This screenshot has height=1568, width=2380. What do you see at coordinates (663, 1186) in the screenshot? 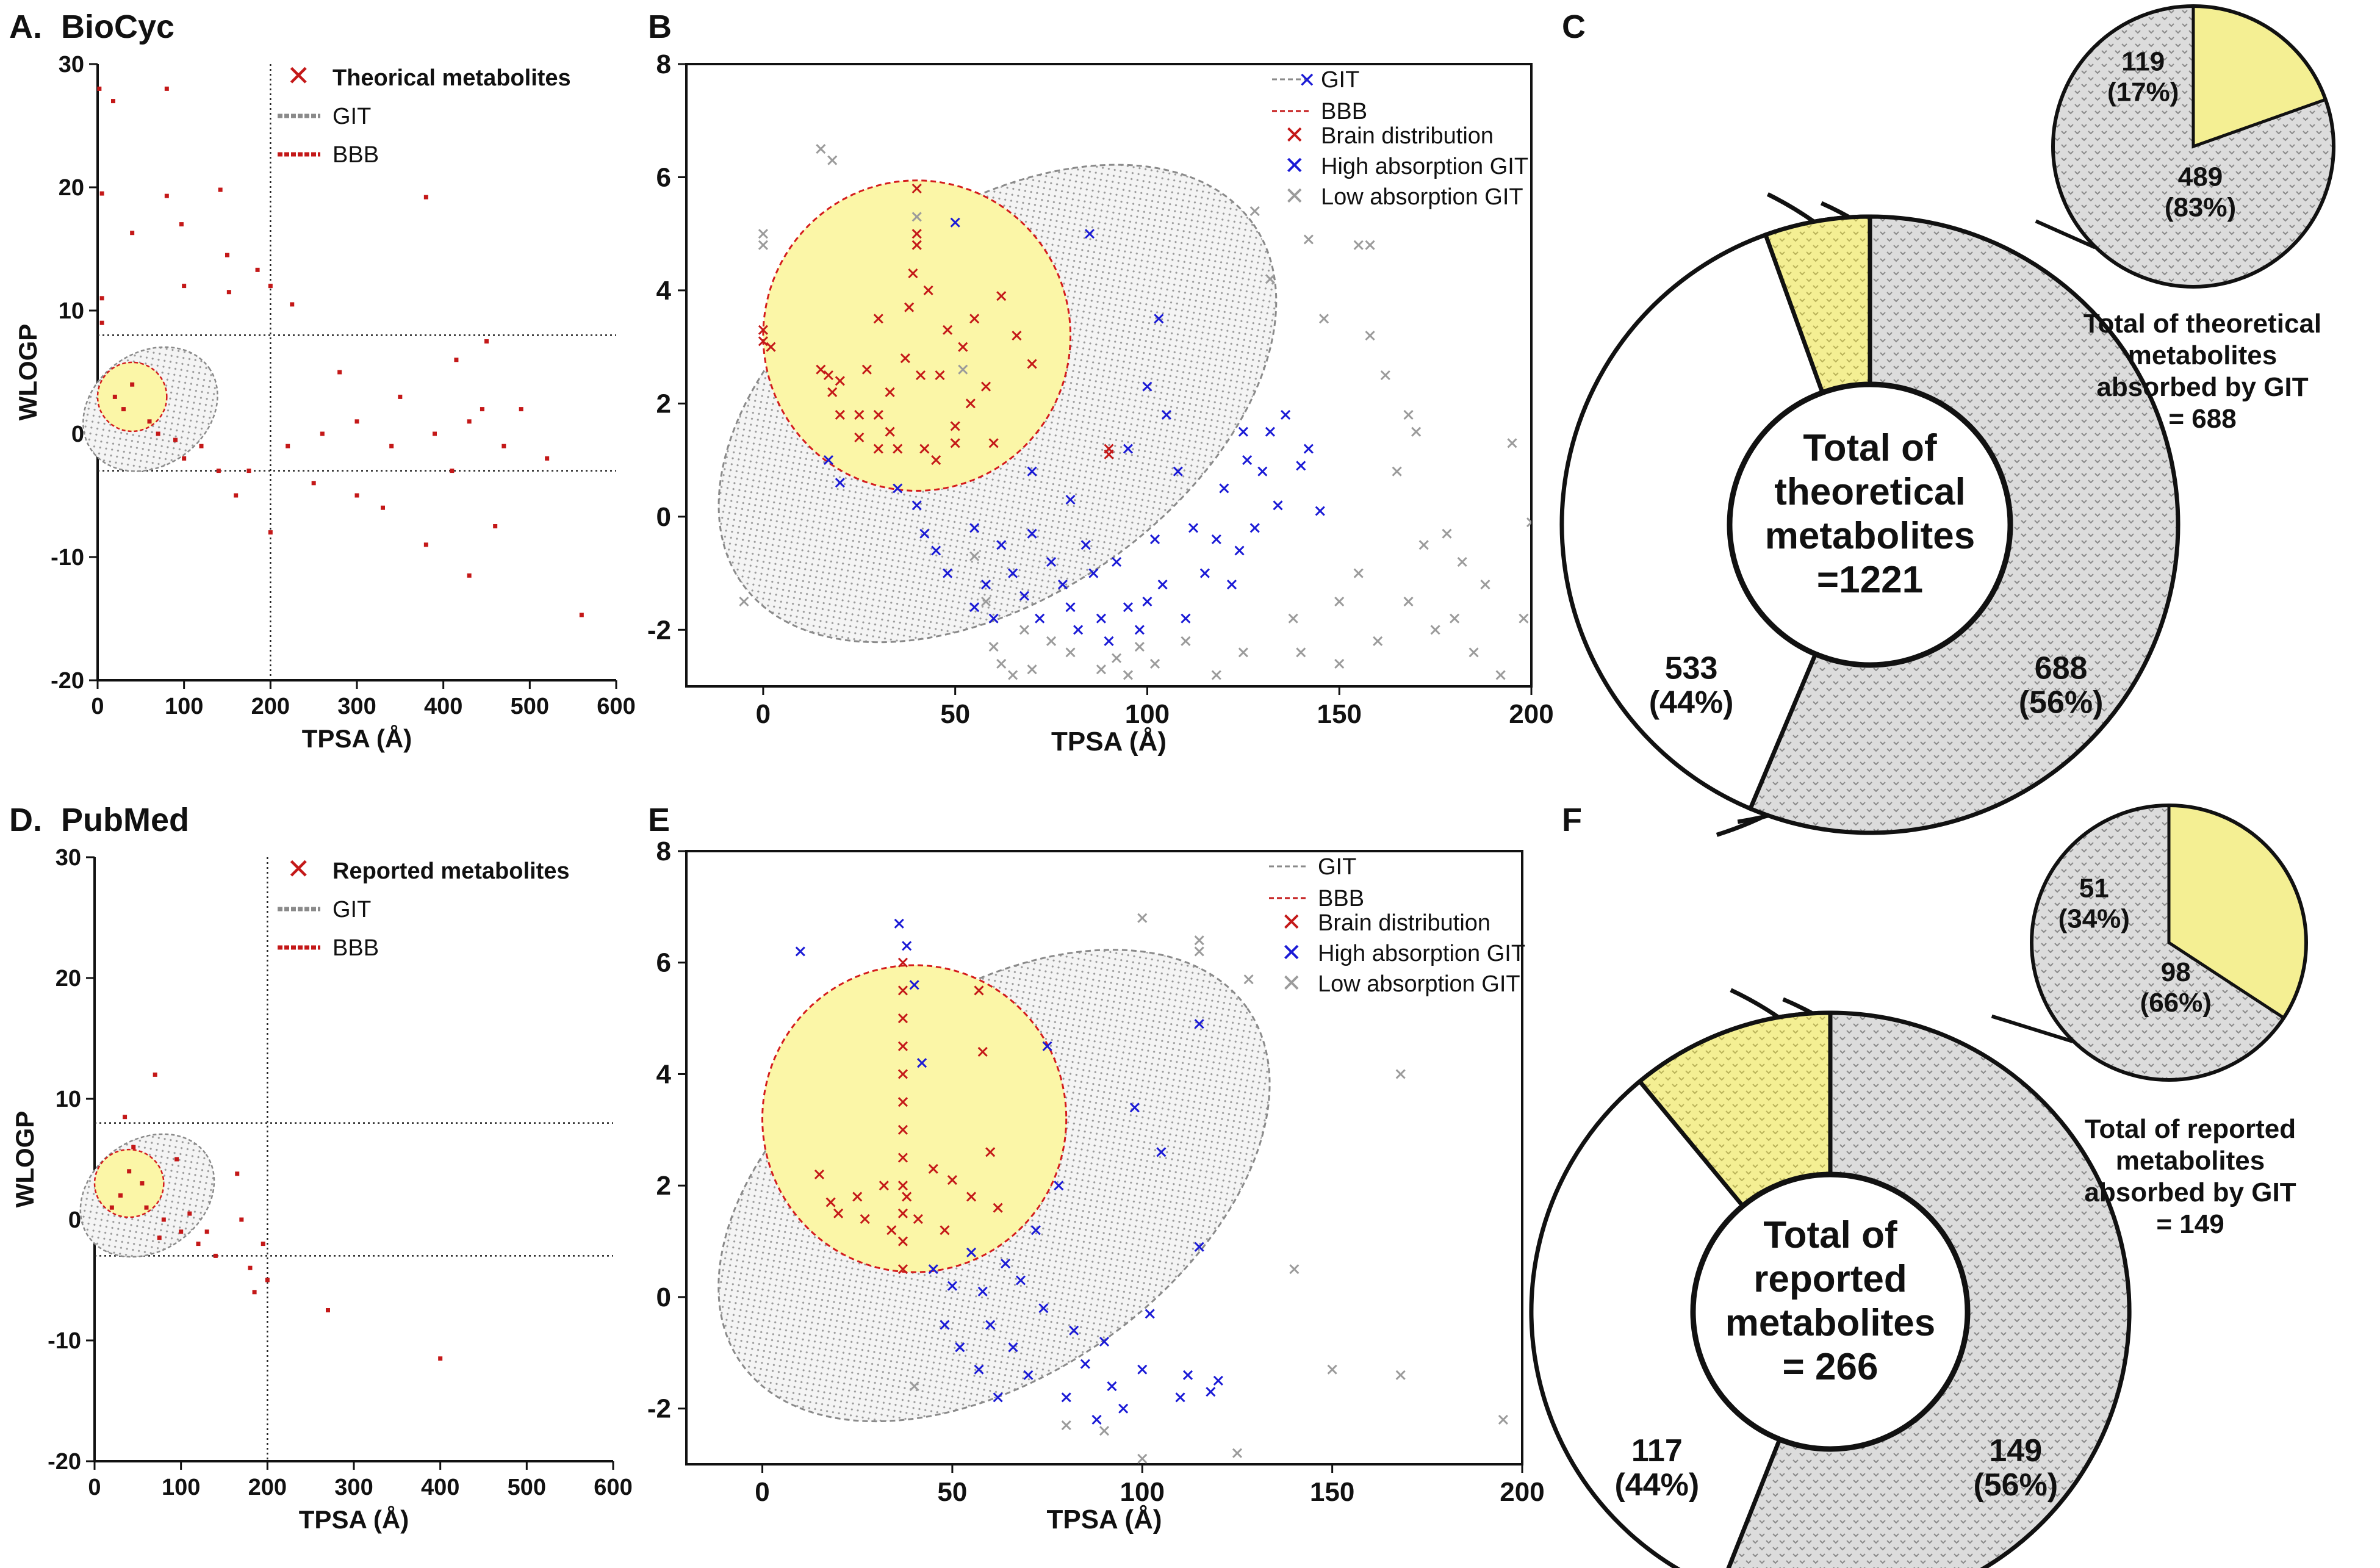
I see `y-tick-label: 2` at bounding box center [663, 1186].